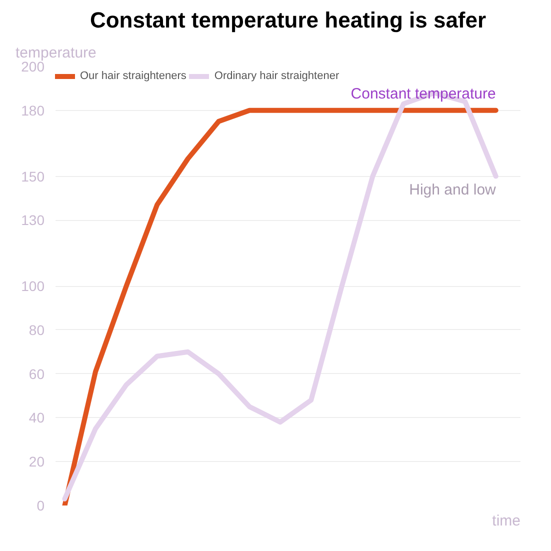 This screenshot has width=551, height=551. What do you see at coordinates (423, 93) in the screenshot?
I see `annotation: Constant temperature` at bounding box center [423, 93].